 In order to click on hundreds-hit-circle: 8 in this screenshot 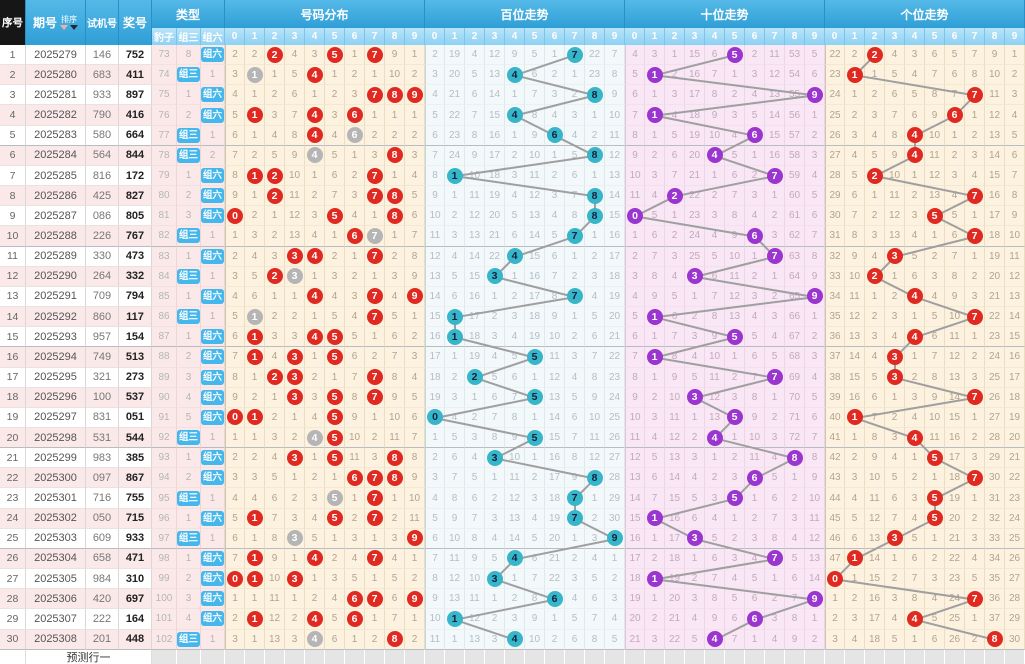, I will do `click(594, 215)`.